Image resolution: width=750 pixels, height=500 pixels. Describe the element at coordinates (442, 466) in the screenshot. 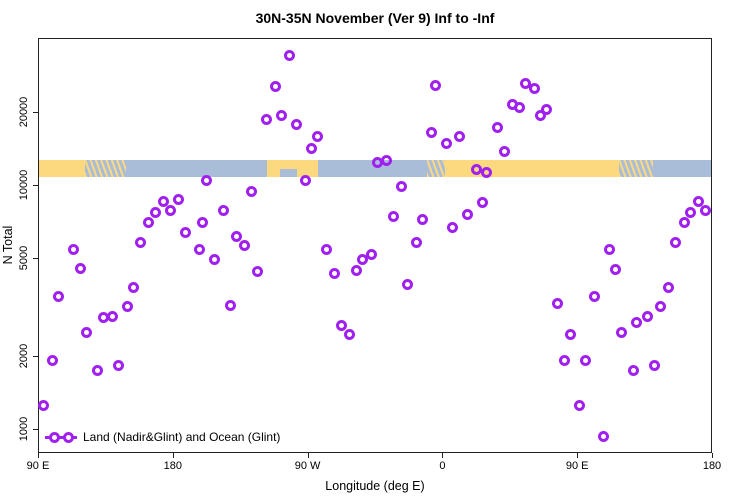

I see `x-tick-label: 0` at that location.